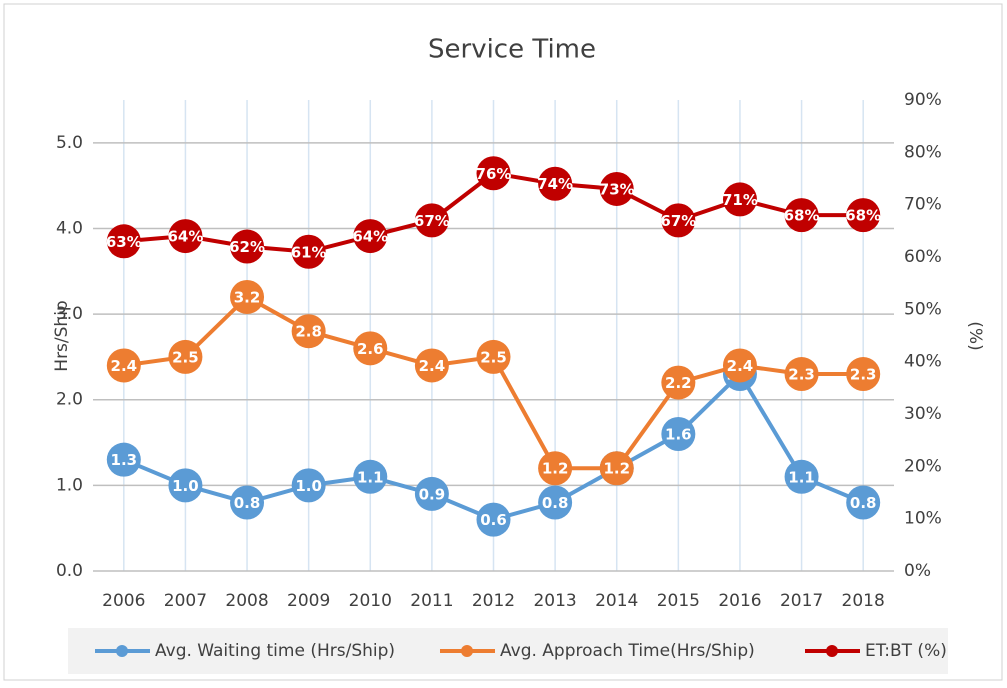 This screenshot has height=688, width=1007. I want to click on value-label: 2.8, so click(308, 332).